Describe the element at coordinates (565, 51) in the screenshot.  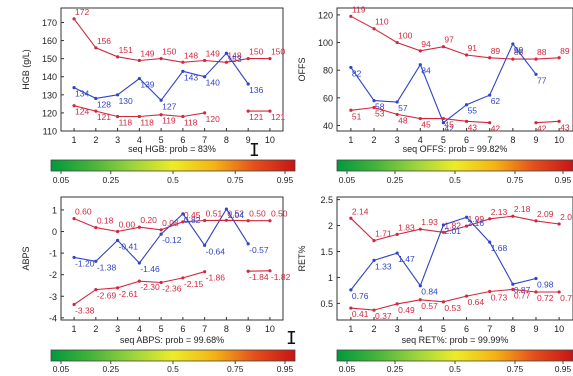
I see `data-label: 89` at that location.